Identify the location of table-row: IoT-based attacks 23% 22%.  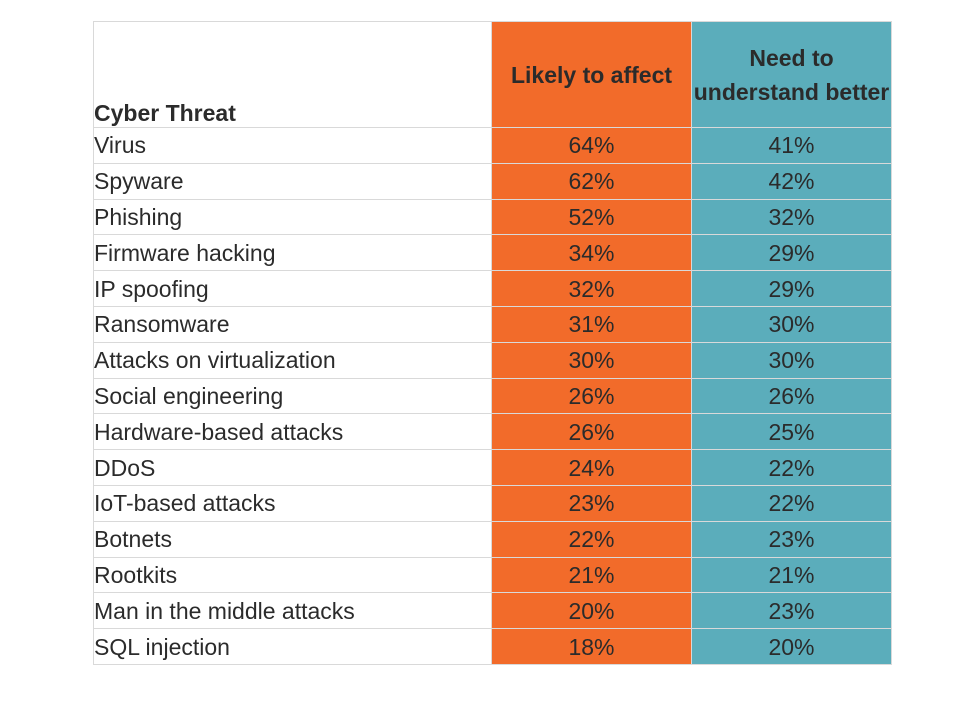
(492, 503).